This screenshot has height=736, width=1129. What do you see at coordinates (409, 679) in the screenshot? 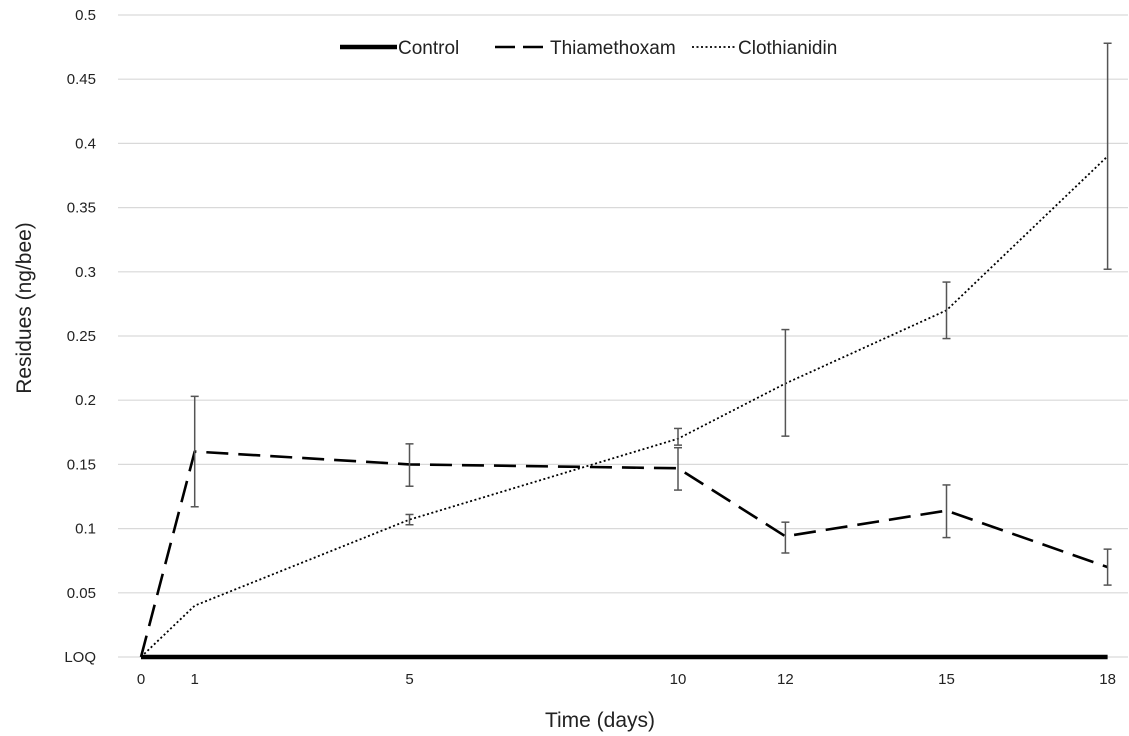
I see `x-tick-label: 5` at bounding box center [409, 679].